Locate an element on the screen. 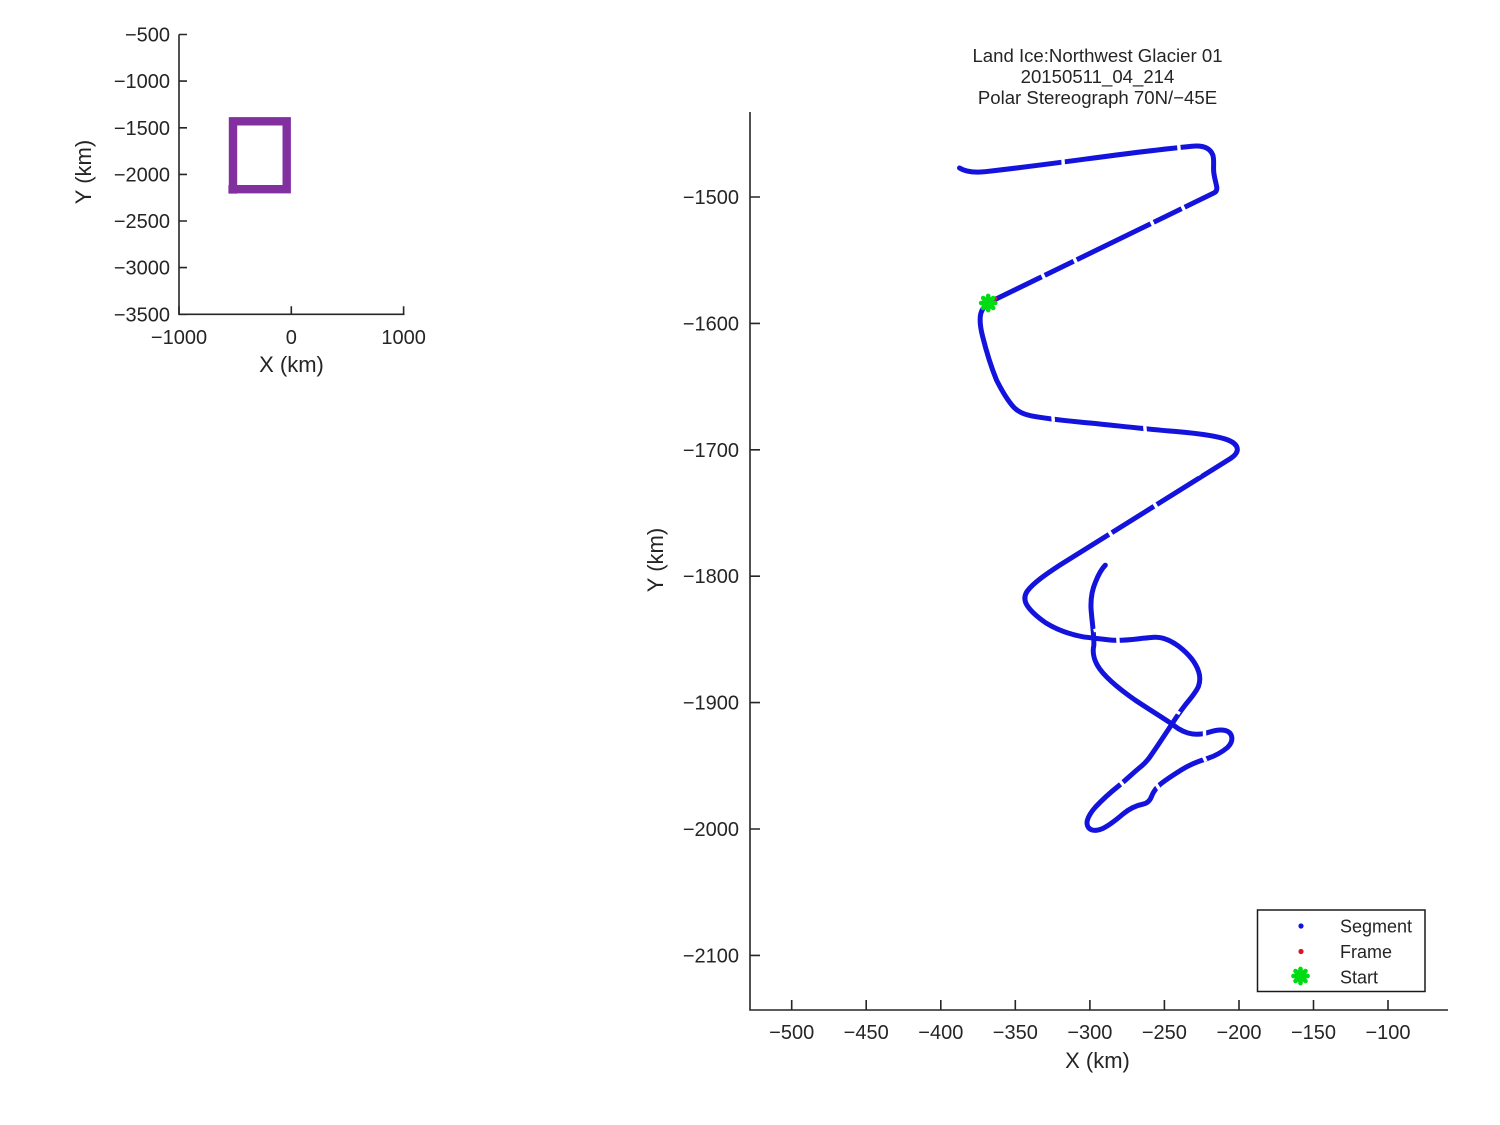  svg-text: Land Ice:Northwest Glacier 01 is located at coordinates (1097, 55).